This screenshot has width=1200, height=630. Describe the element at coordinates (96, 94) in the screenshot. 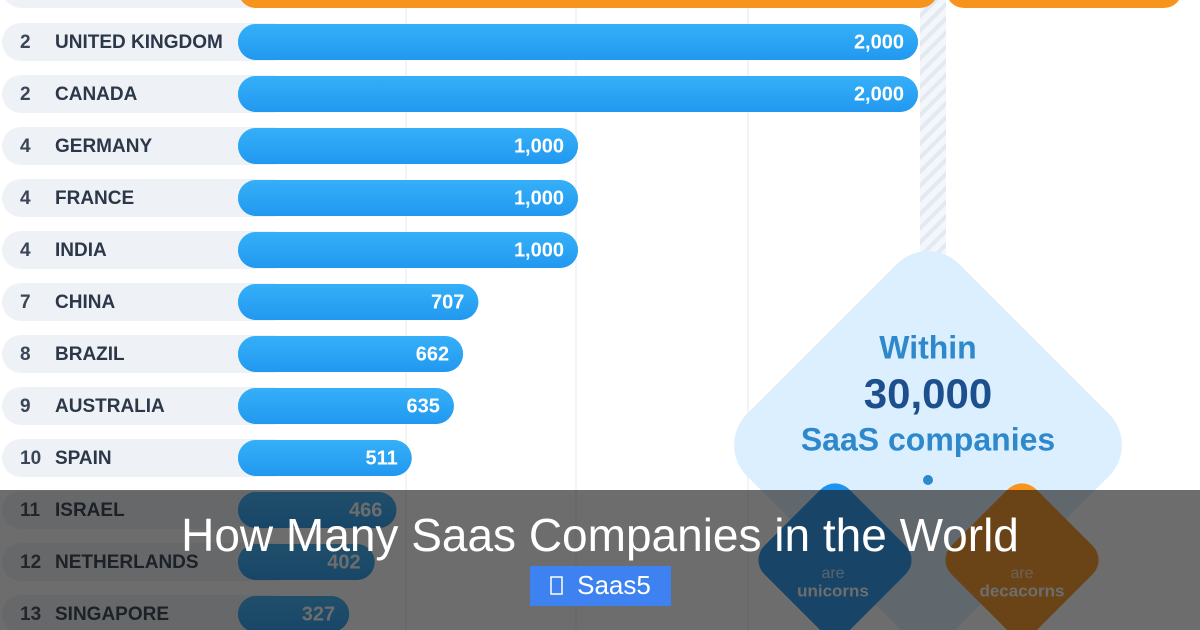

I see `category-label: CANADA` at that location.